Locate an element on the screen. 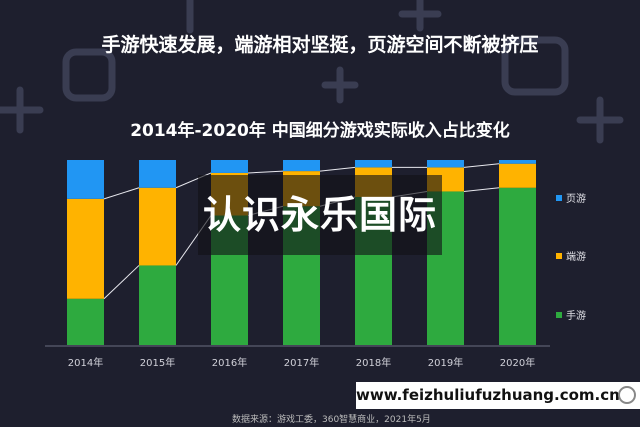 Image resolution: width=640 pixels, height=427 pixels. x-tick-label: 2014年 is located at coordinates (85, 362).